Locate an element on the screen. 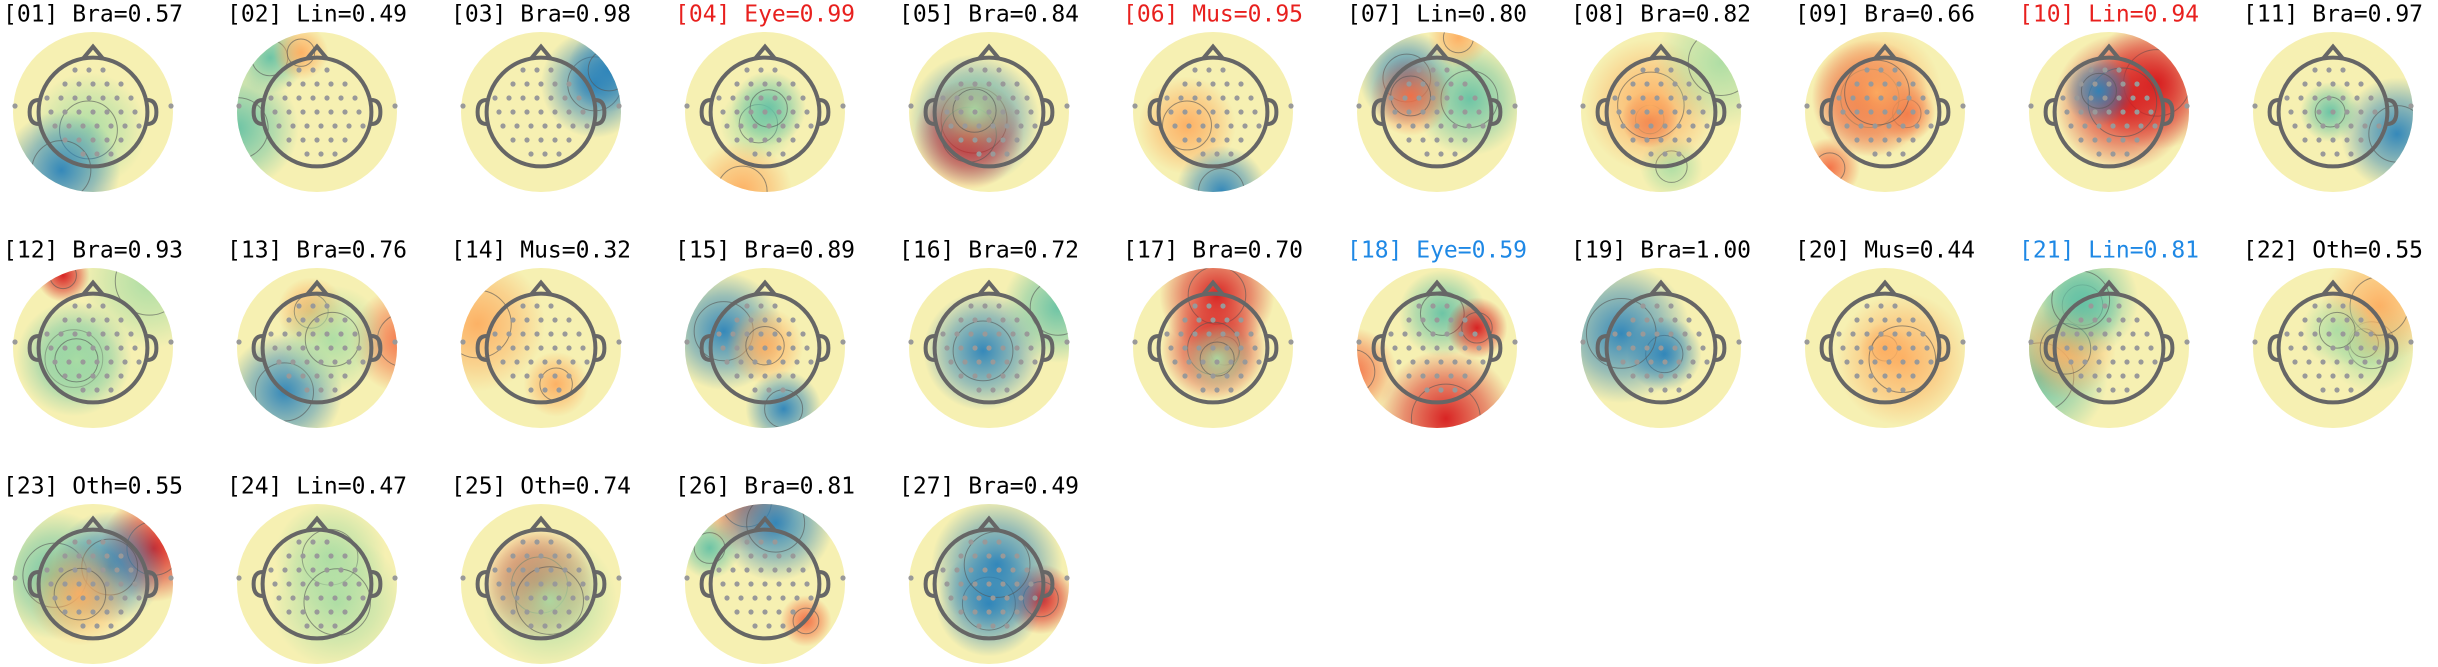 Image resolution: width=2438 pixels, height=667 pixels. component-label: [02] Lin=0.49 is located at coordinates (317, 15).